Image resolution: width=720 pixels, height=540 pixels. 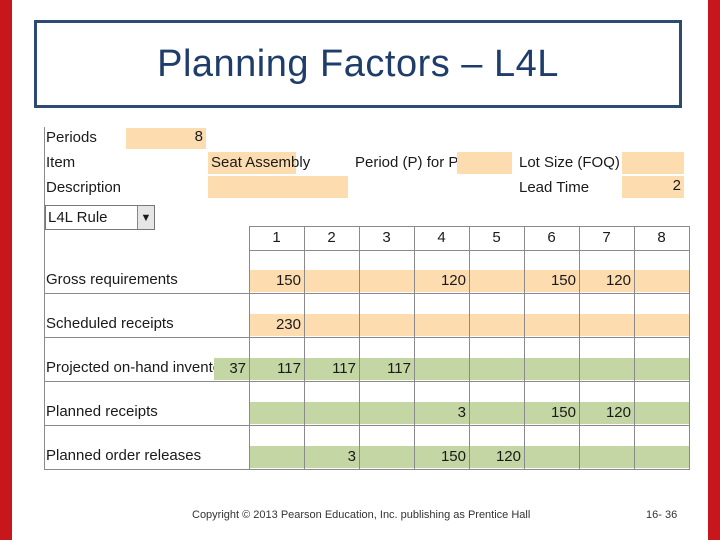 I want to click on planned-order-releases-label: Planned order releases, so click(x=124, y=455).